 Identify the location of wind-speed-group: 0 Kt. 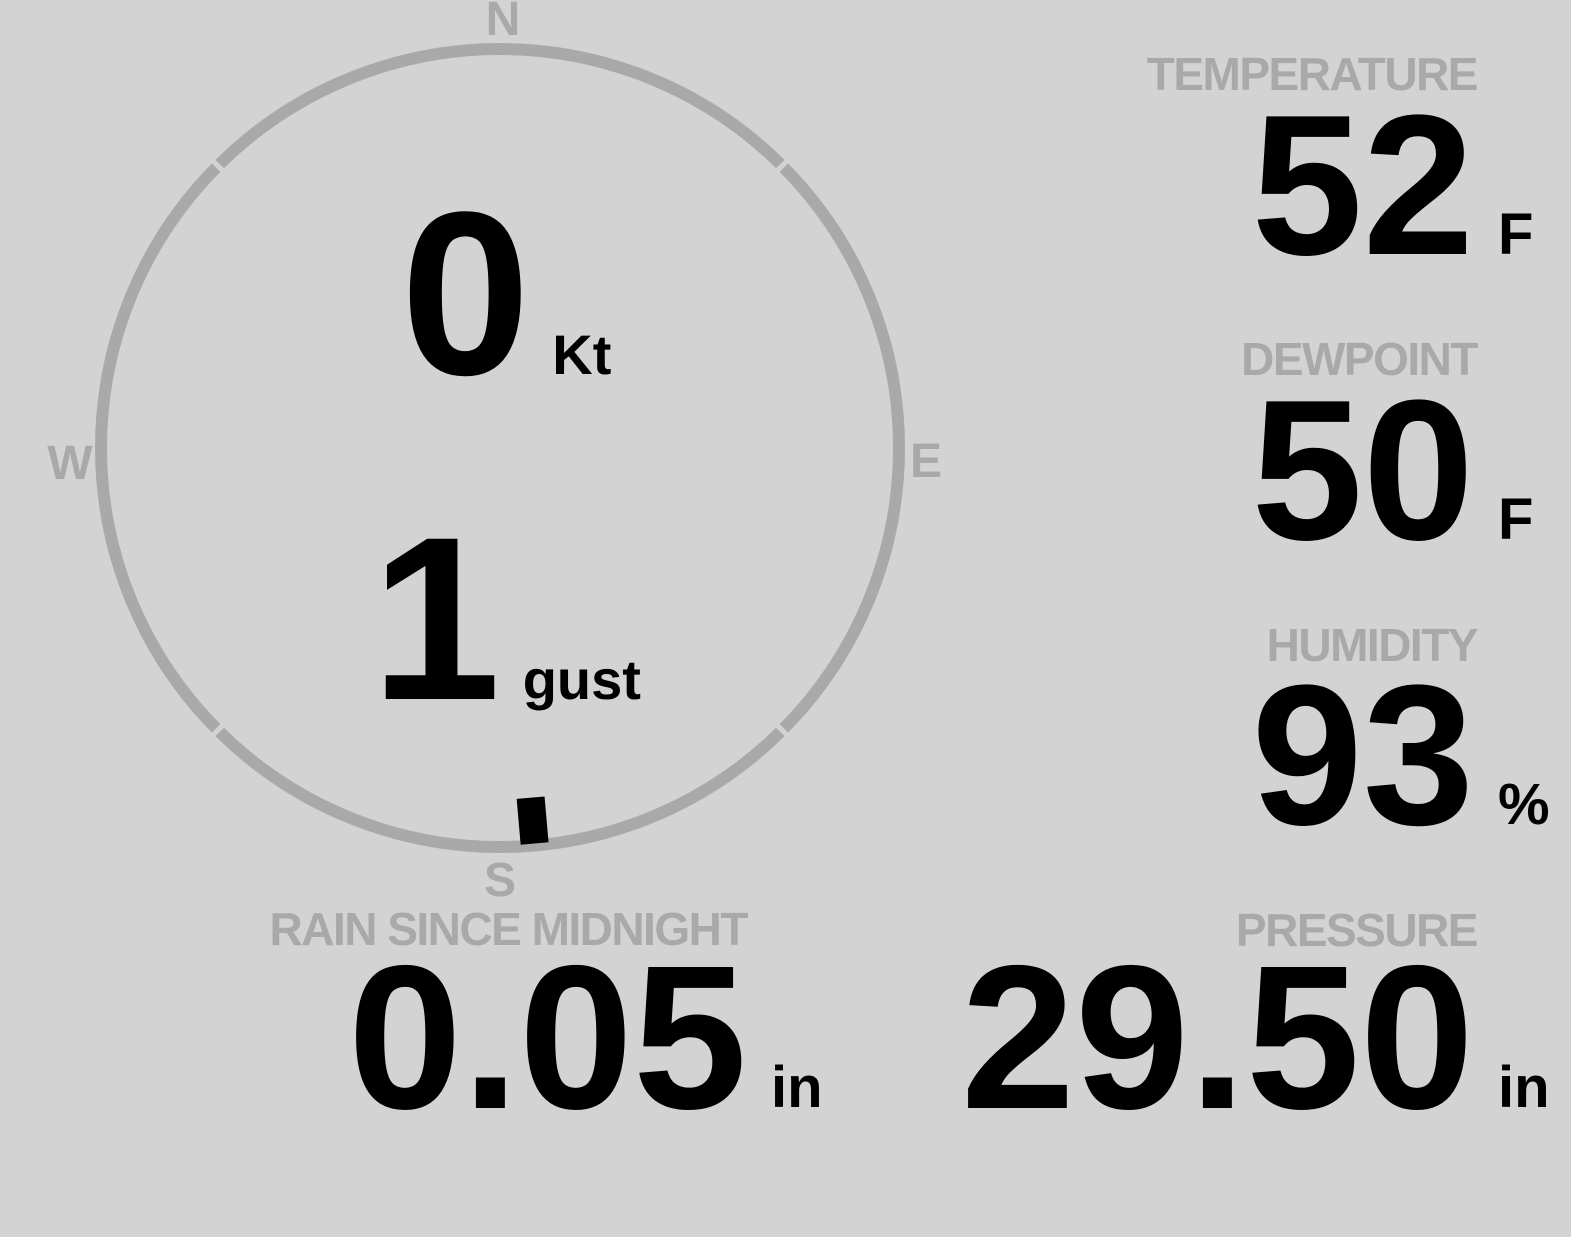
(506, 294).